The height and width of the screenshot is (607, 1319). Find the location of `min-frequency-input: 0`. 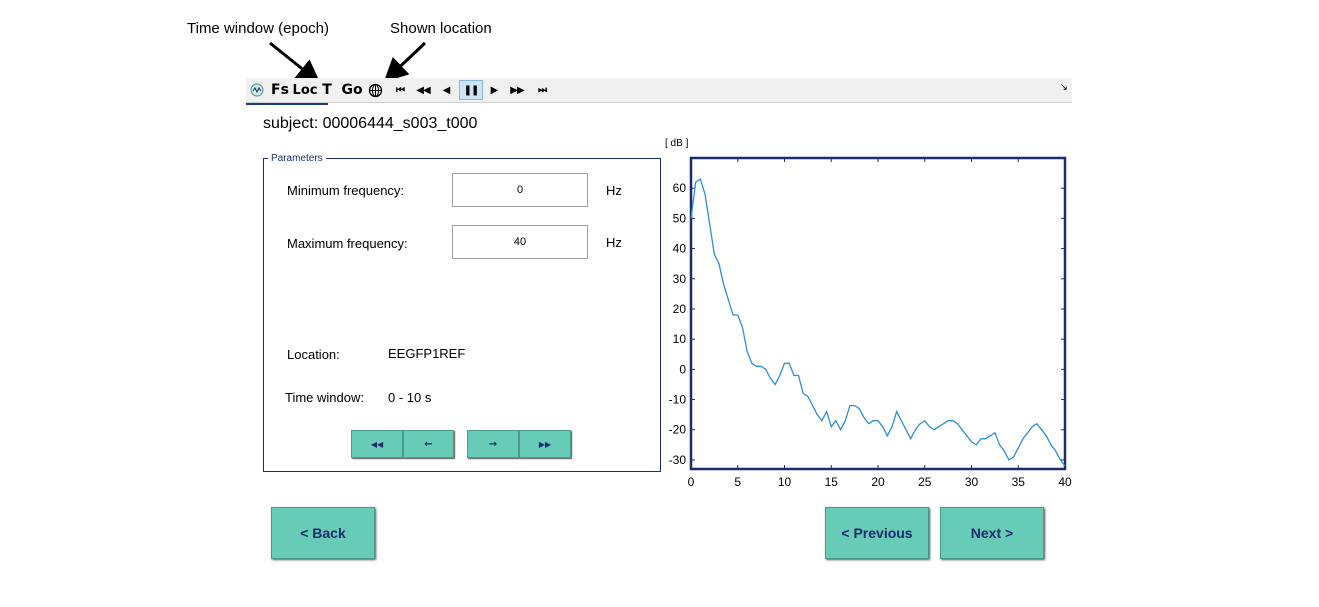

min-frequency-input: 0 is located at coordinates (520, 190).